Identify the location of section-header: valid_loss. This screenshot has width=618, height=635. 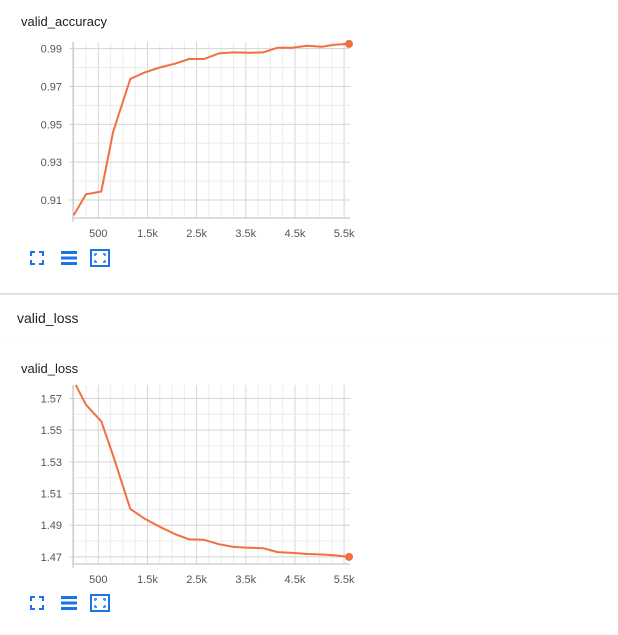
(309, 318).